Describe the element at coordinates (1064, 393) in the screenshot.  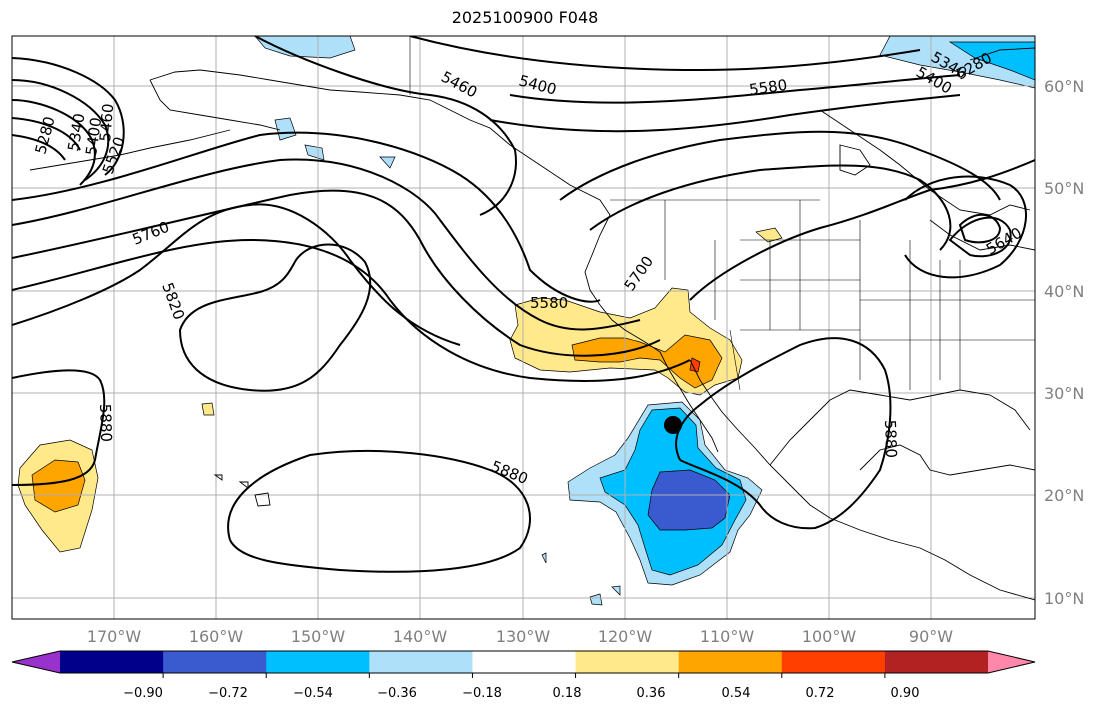
I see `lat-label: 30°N` at that location.